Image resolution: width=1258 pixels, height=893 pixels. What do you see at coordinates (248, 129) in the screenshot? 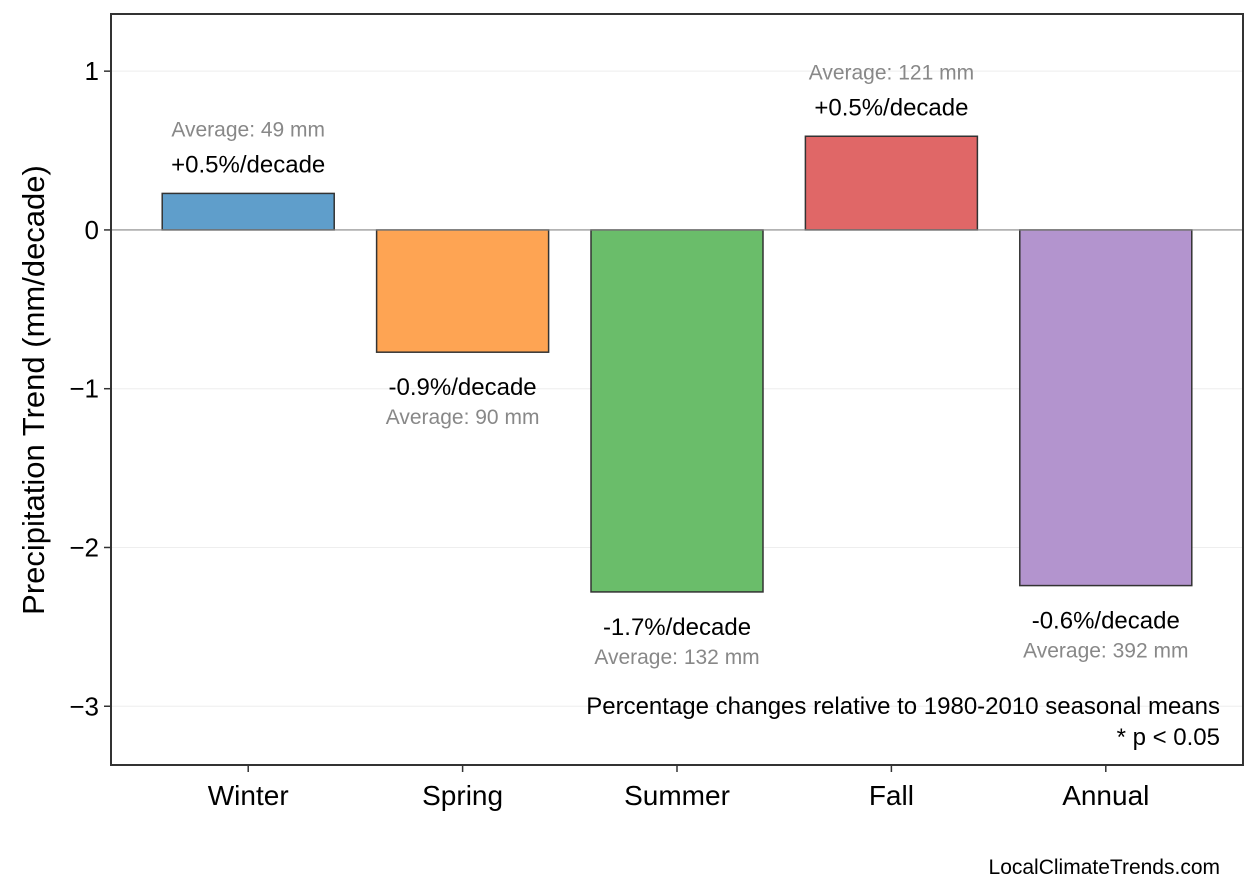
I see `average-label: Average: 49 mm` at bounding box center [248, 129].